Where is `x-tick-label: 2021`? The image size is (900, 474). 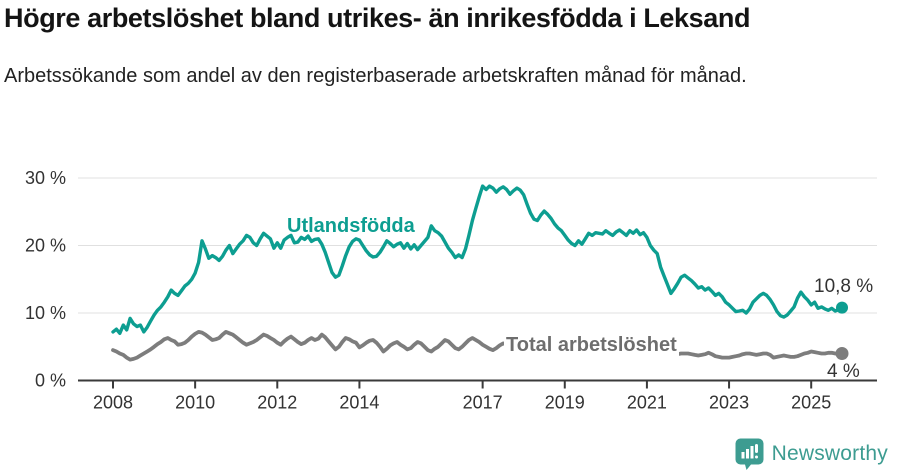
x-tick-label: 2021 is located at coordinates (647, 403).